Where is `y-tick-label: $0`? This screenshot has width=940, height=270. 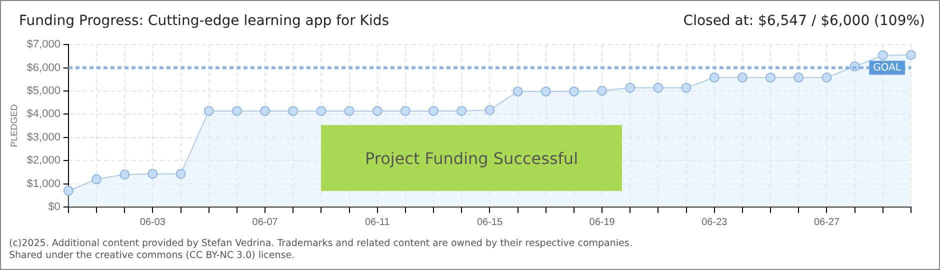 y-tick-label: $0 is located at coordinates (54, 207).